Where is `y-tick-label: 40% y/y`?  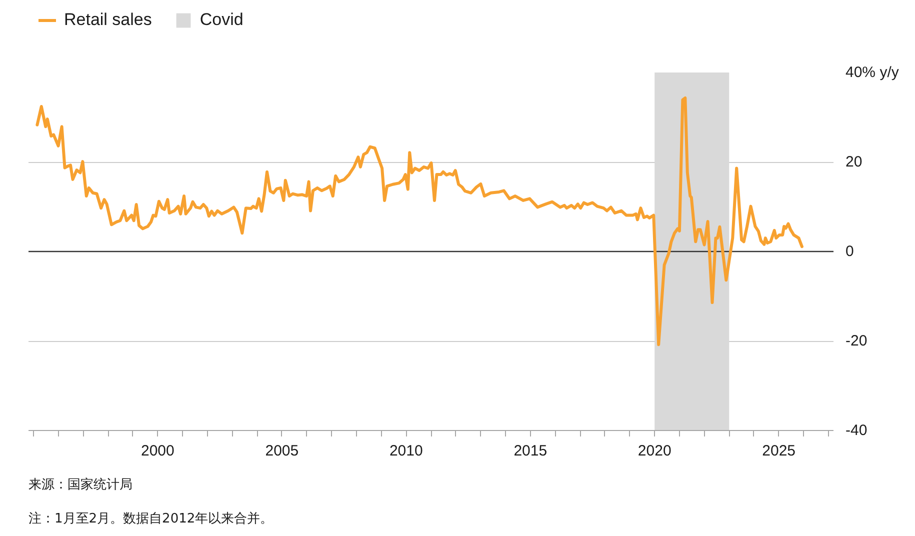
y-tick-label: 40% y/y is located at coordinates (873, 72).